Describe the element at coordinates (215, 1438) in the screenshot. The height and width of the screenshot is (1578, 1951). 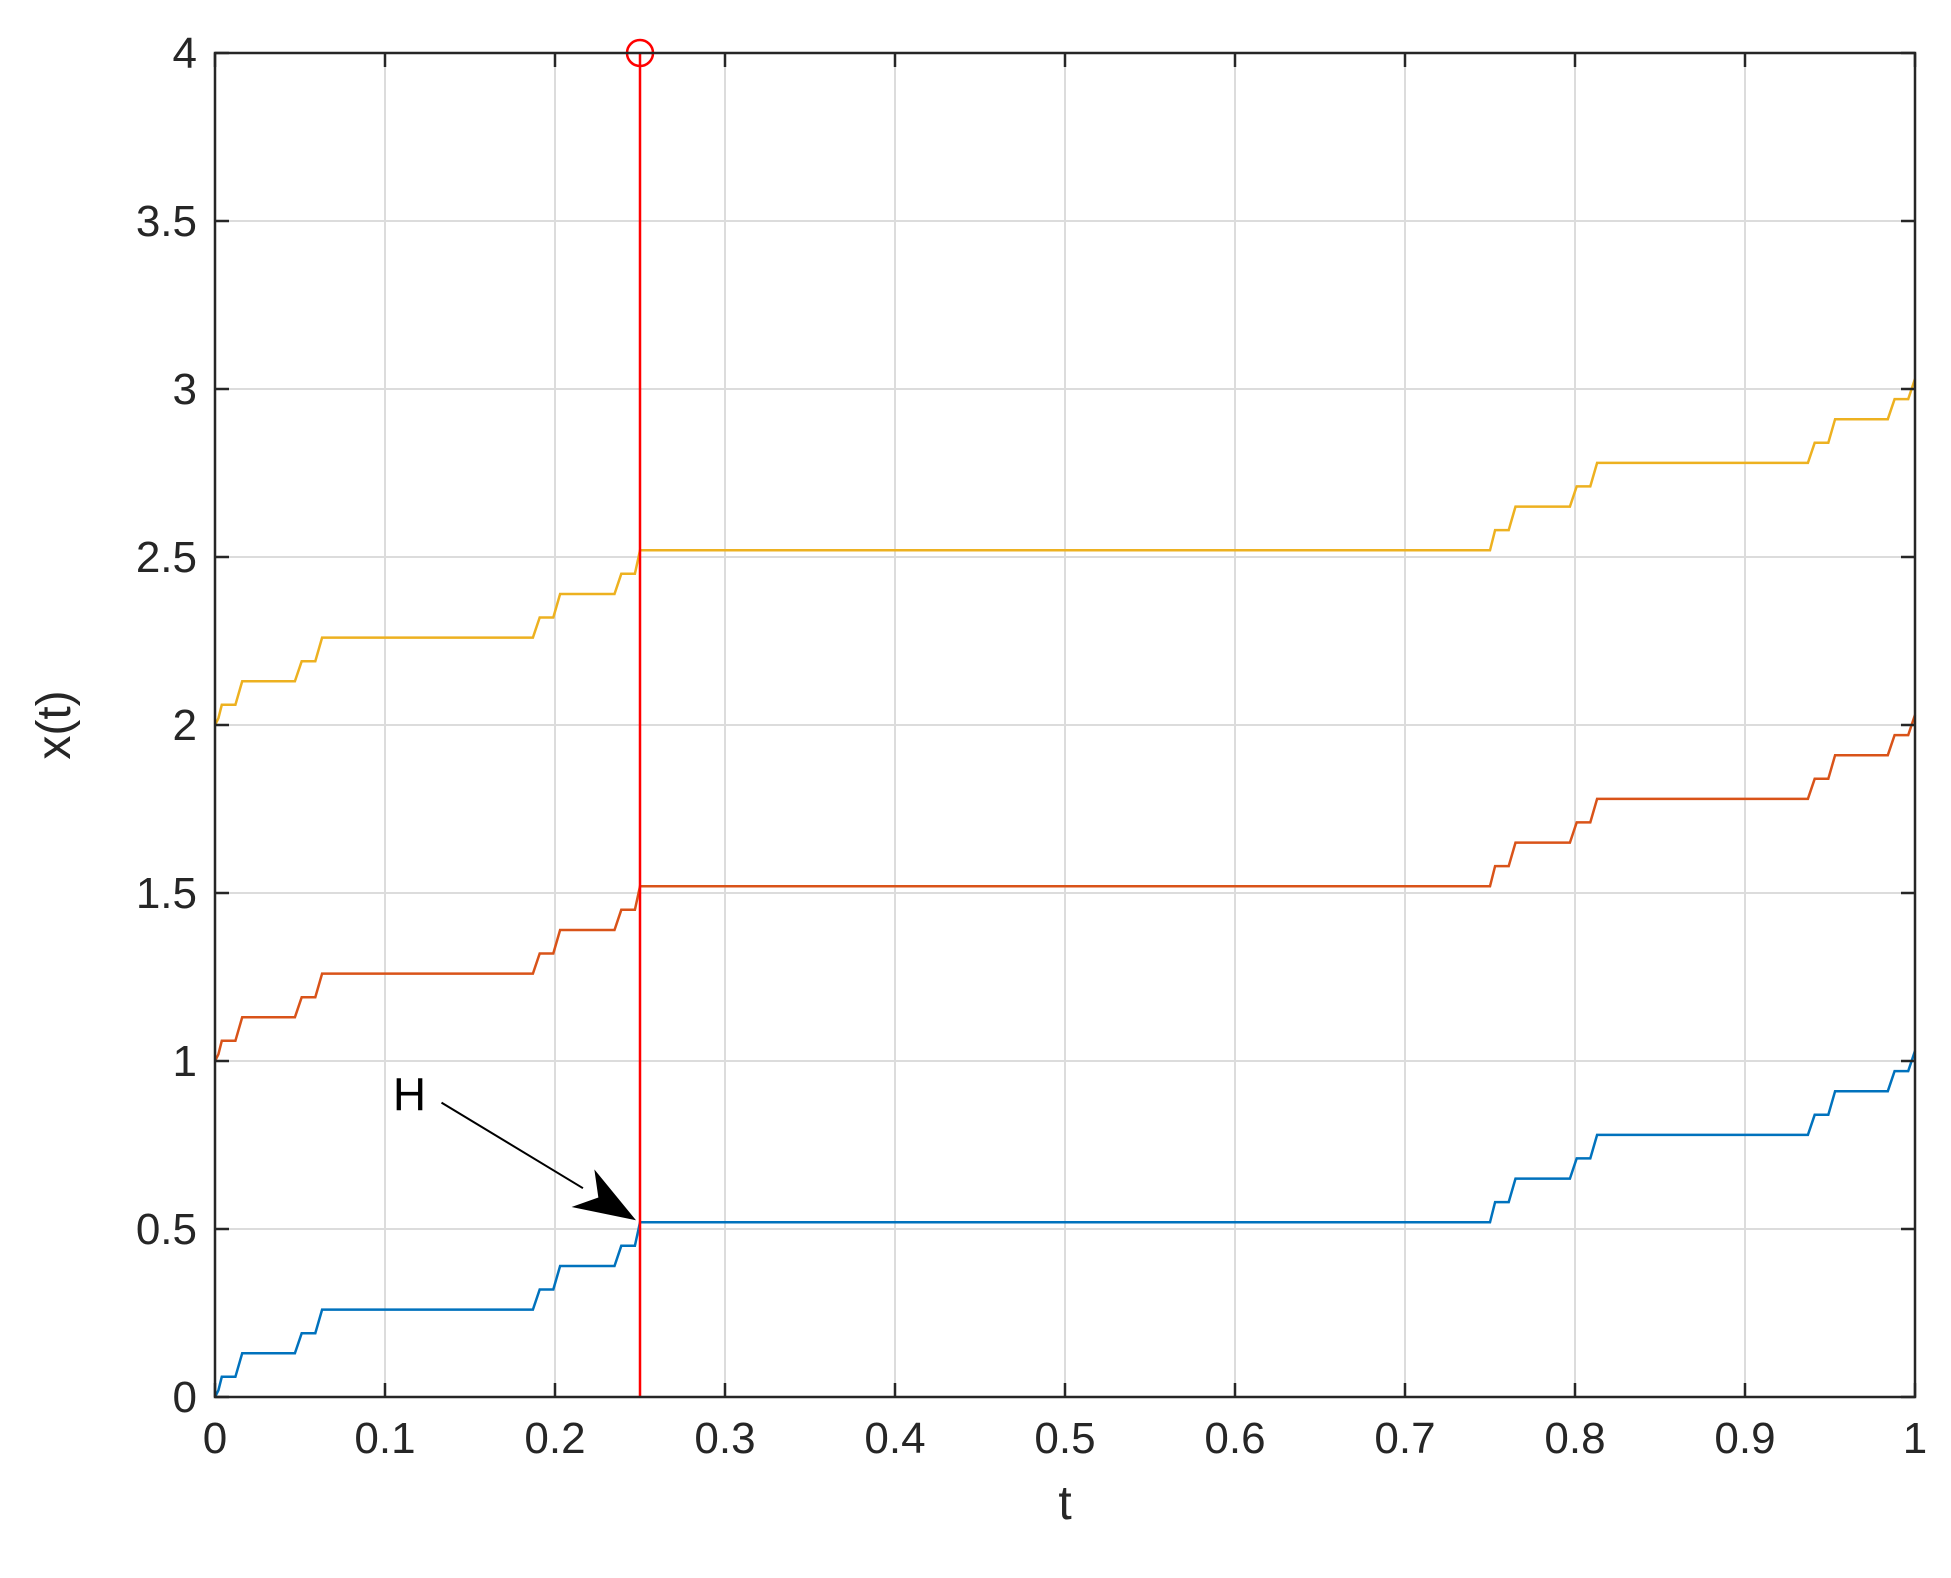
I see `x-tick-label: 0` at that location.